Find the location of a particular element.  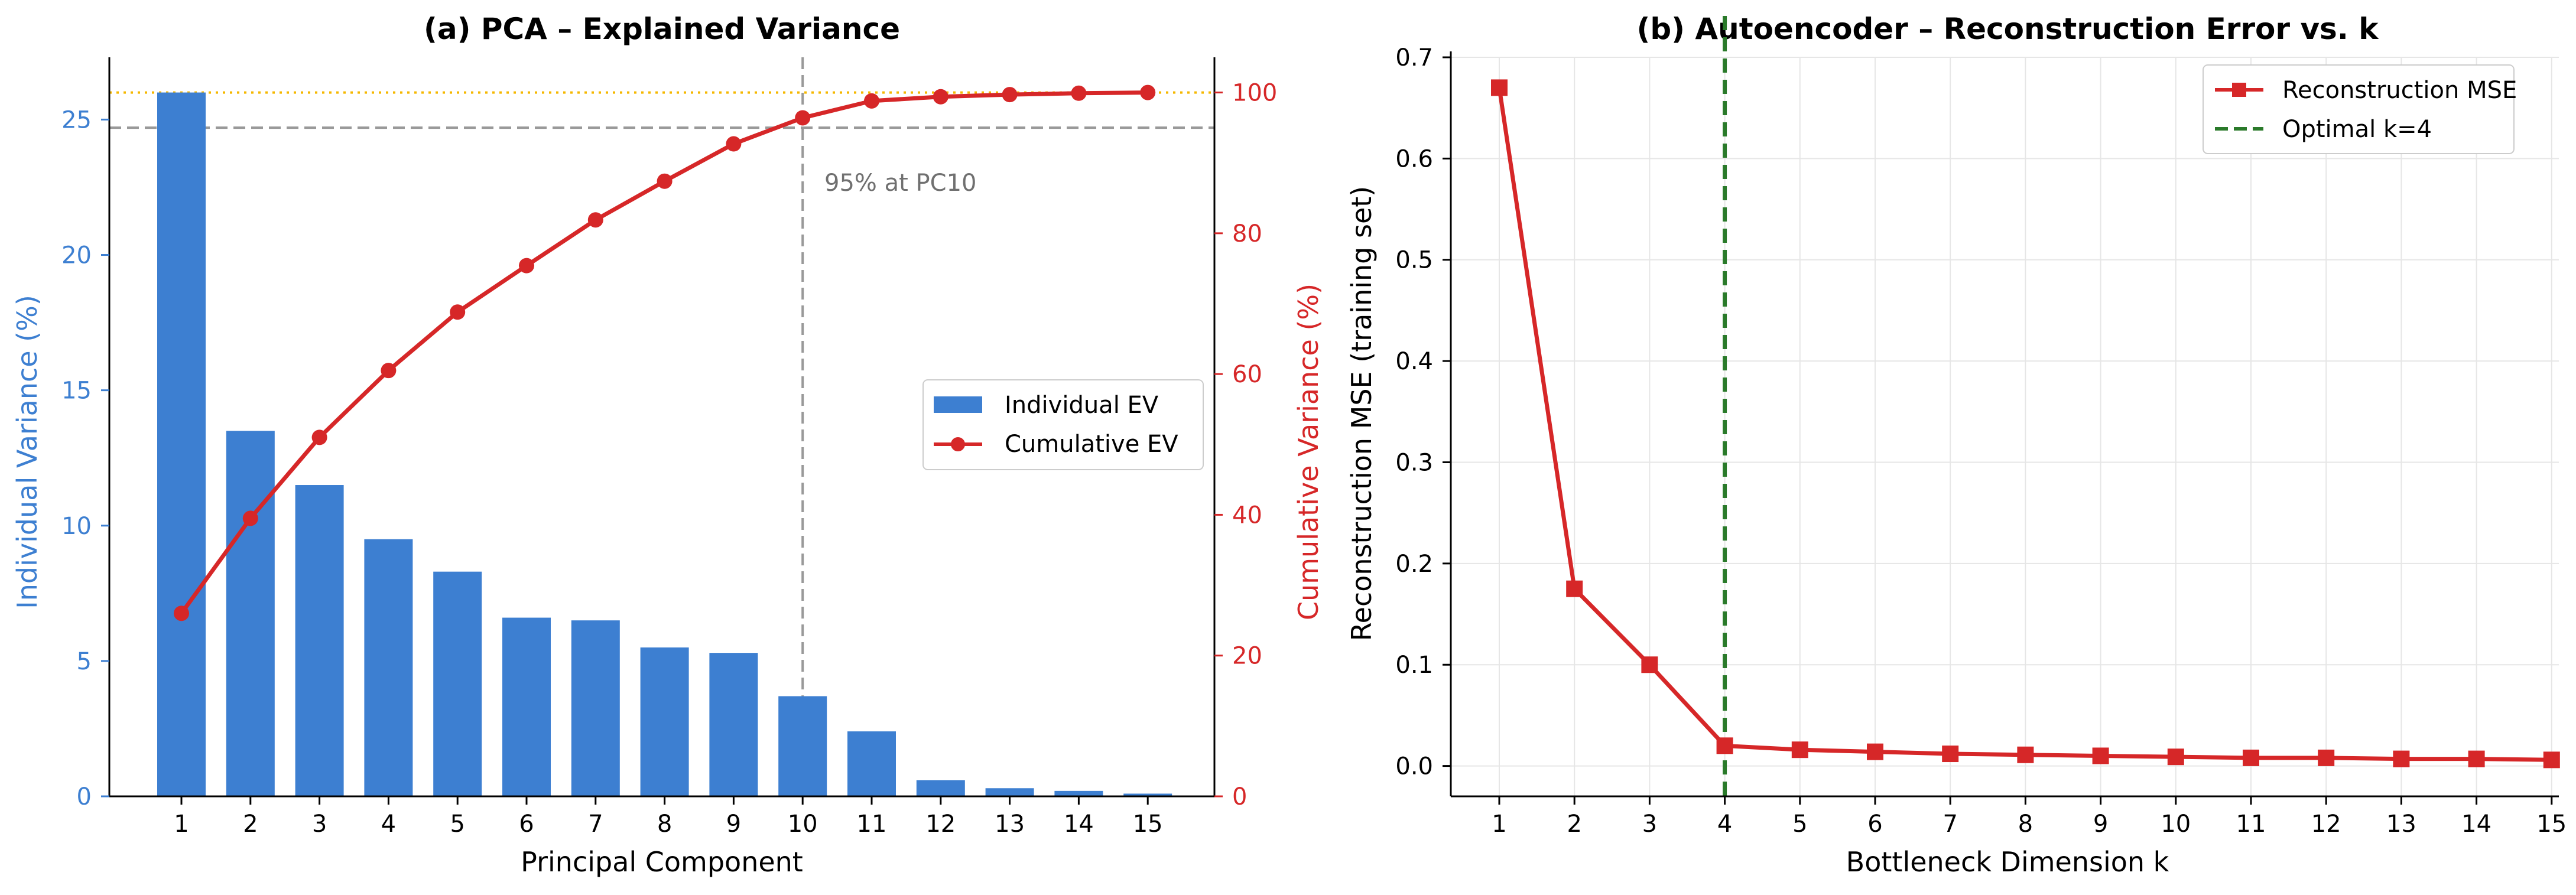

legend-optimal-k: Optimal k=4 is located at coordinates (2357, 129).